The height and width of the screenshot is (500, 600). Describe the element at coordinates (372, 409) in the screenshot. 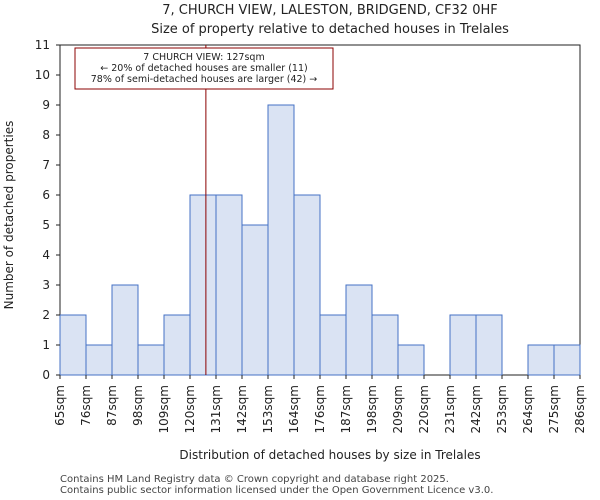

I see `x-tick-label: 198sqm` at that location.